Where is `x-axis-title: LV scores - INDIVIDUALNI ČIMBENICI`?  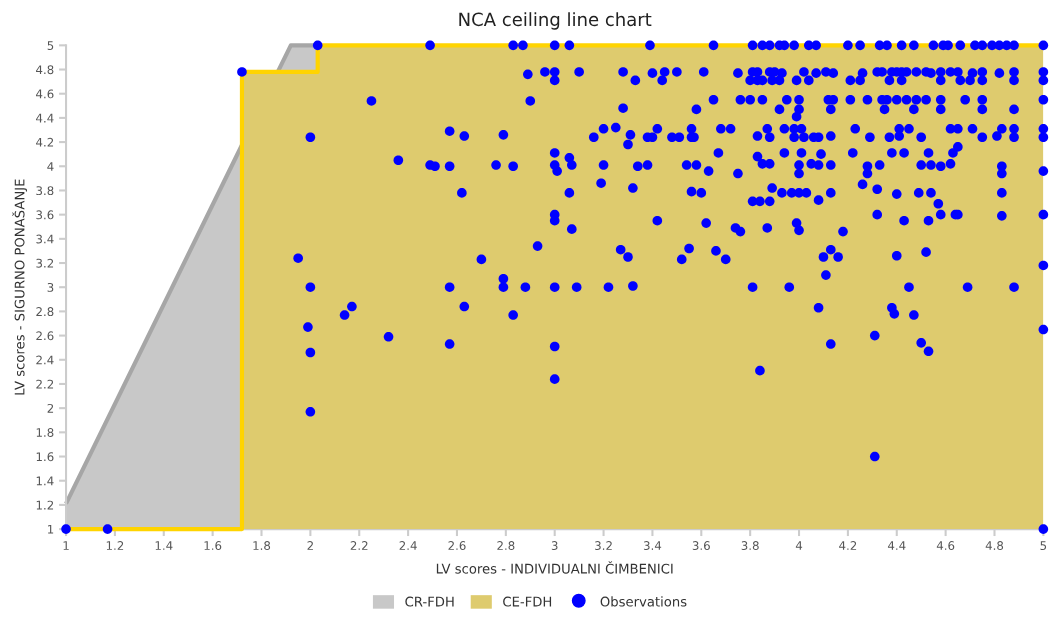
x-axis-title: LV scores - INDIVIDUALNI ČIMBENICI is located at coordinates (554, 567).